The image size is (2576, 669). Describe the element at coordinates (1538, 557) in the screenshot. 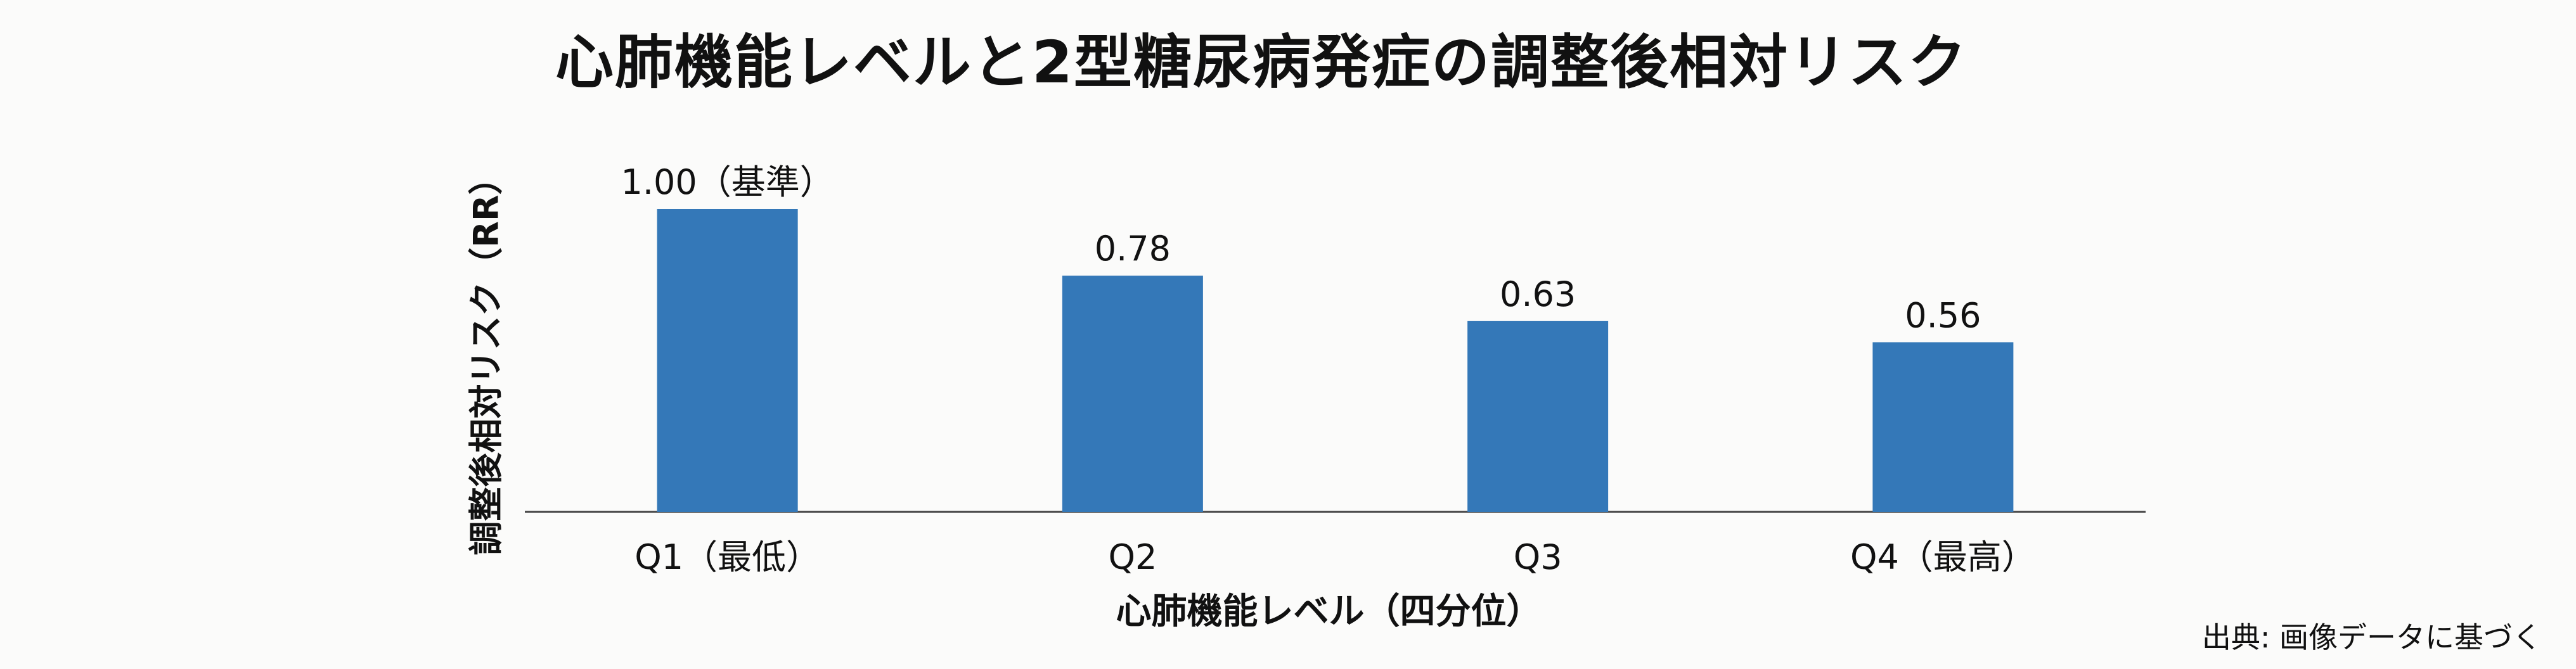

I see `x-tick-label-3: Q3` at that location.